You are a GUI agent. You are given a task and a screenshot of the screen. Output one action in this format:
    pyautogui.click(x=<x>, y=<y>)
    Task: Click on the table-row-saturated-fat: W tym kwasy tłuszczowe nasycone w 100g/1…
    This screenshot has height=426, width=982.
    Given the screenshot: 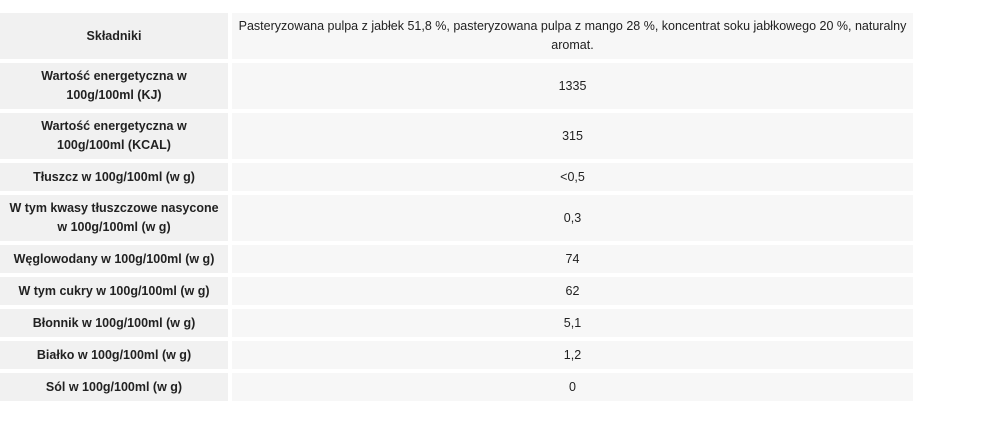 What is the action you would take?
    pyautogui.click(x=456, y=218)
    